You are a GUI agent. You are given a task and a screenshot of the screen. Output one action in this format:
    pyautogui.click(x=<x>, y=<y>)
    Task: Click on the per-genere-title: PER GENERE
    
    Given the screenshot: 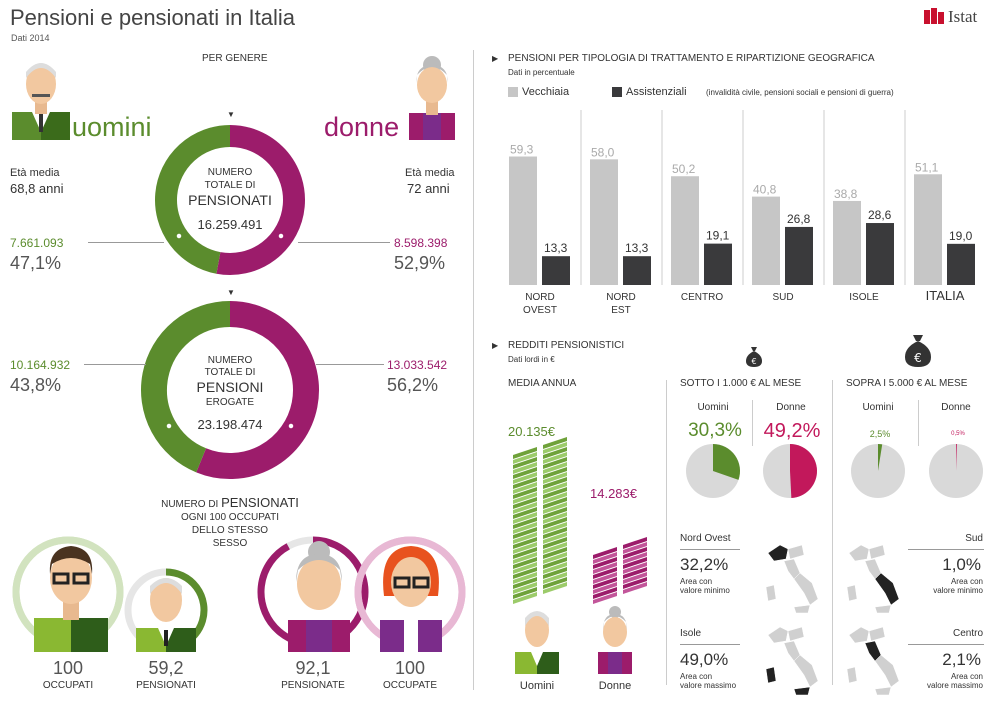 What is the action you would take?
    pyautogui.click(x=235, y=58)
    